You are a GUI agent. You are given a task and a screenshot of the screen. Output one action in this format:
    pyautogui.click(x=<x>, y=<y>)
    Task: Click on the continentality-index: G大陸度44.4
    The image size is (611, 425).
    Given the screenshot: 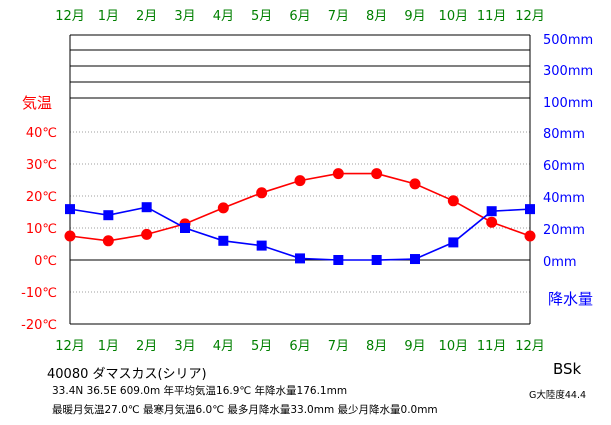 What is the action you would take?
    pyautogui.click(x=558, y=395)
    